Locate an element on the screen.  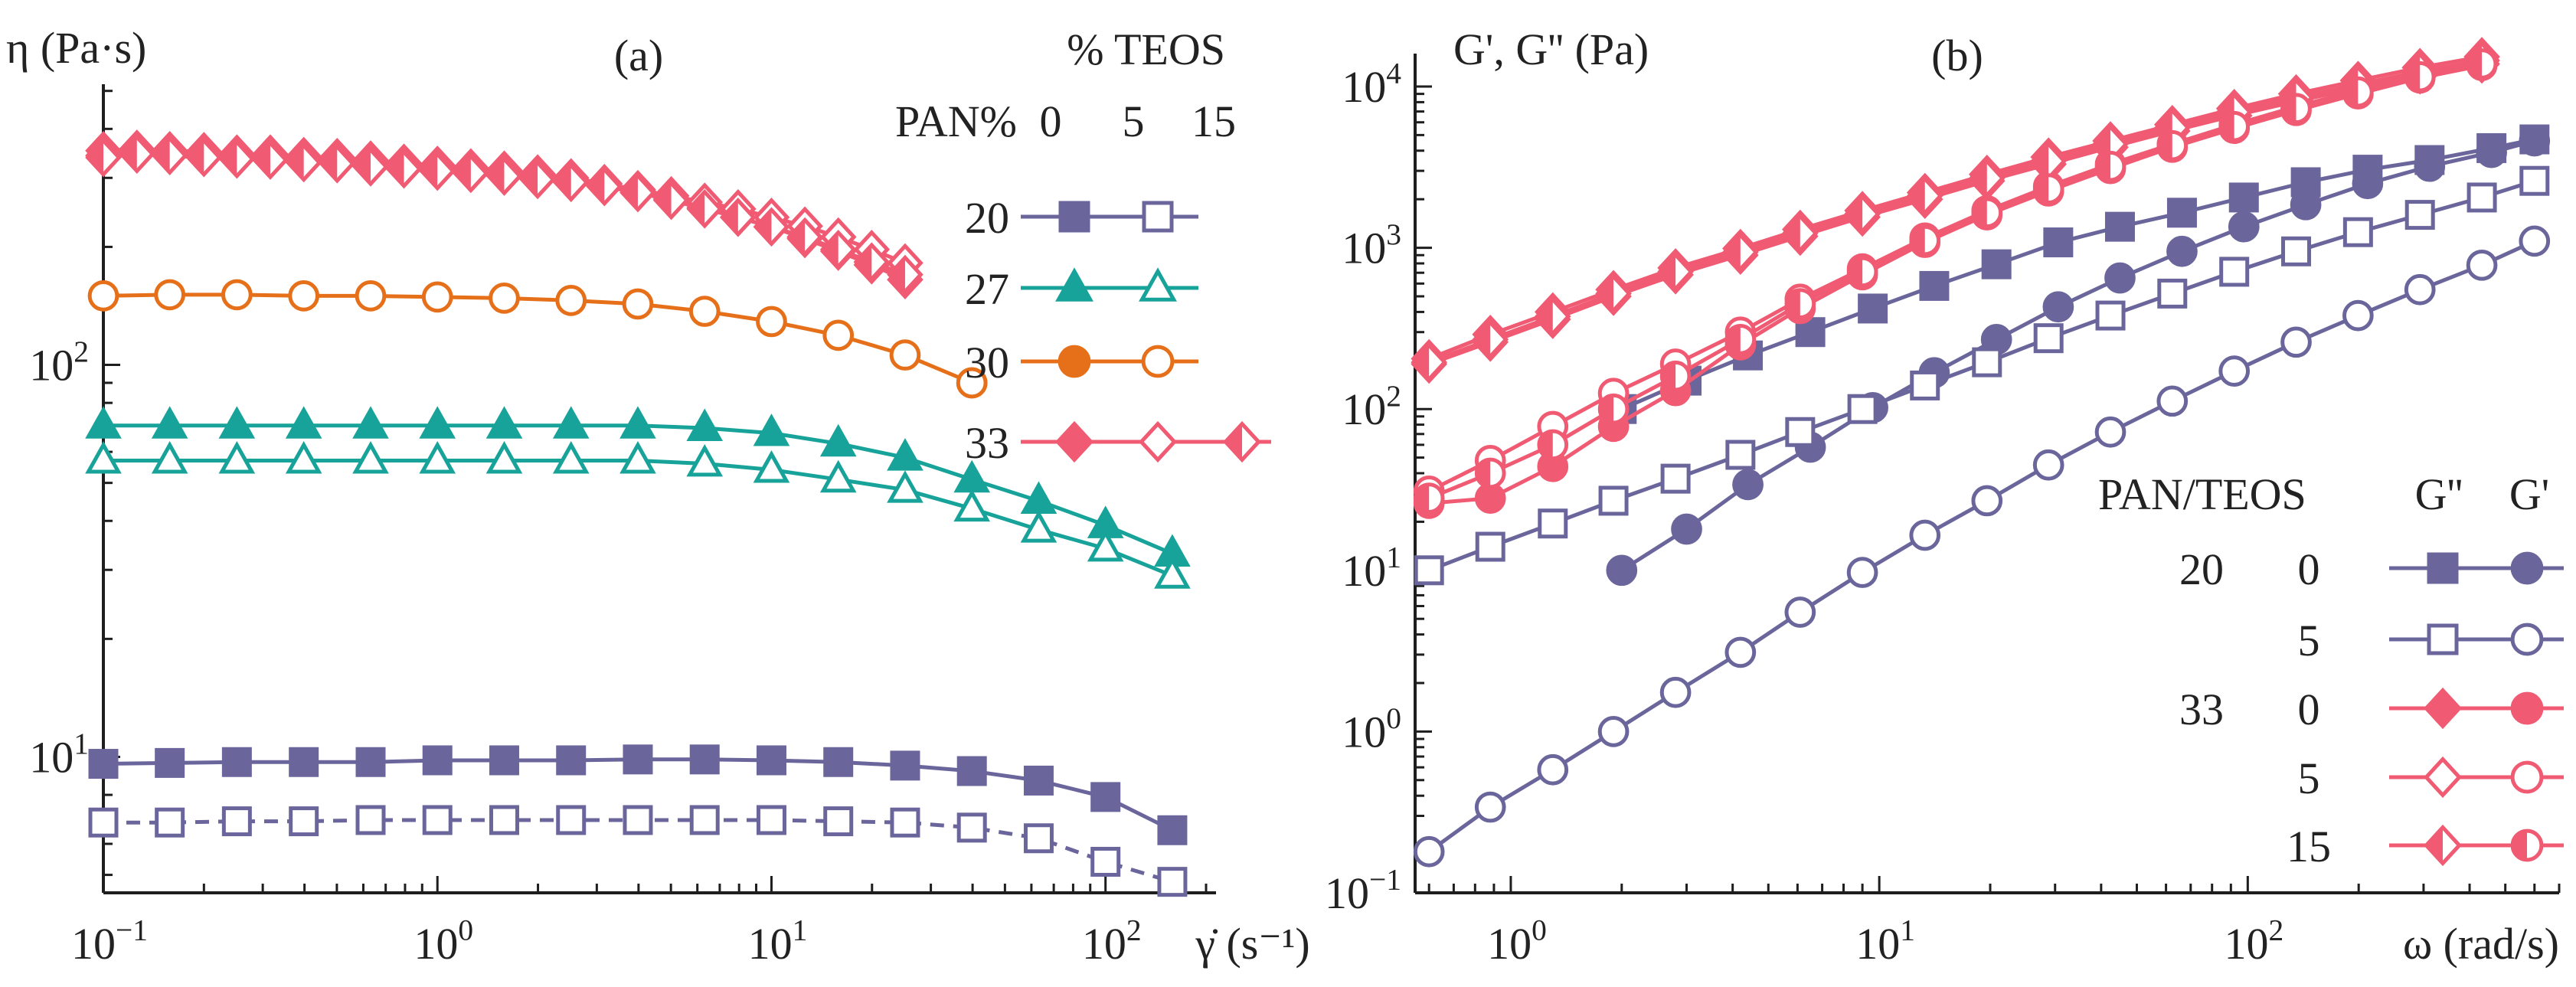
a-legend-row-label: 33 is located at coordinates (987, 443).